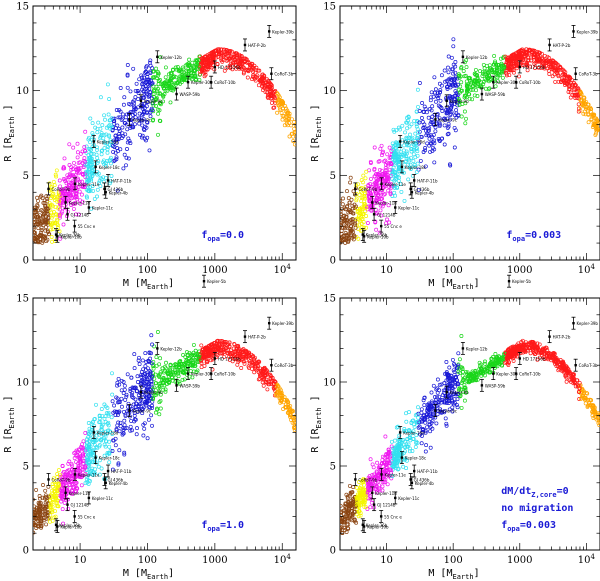 This screenshot has height=581, width=600. Describe the element at coordinates (147, 270) in the screenshot. I see `x-tick-label: 100` at that location.